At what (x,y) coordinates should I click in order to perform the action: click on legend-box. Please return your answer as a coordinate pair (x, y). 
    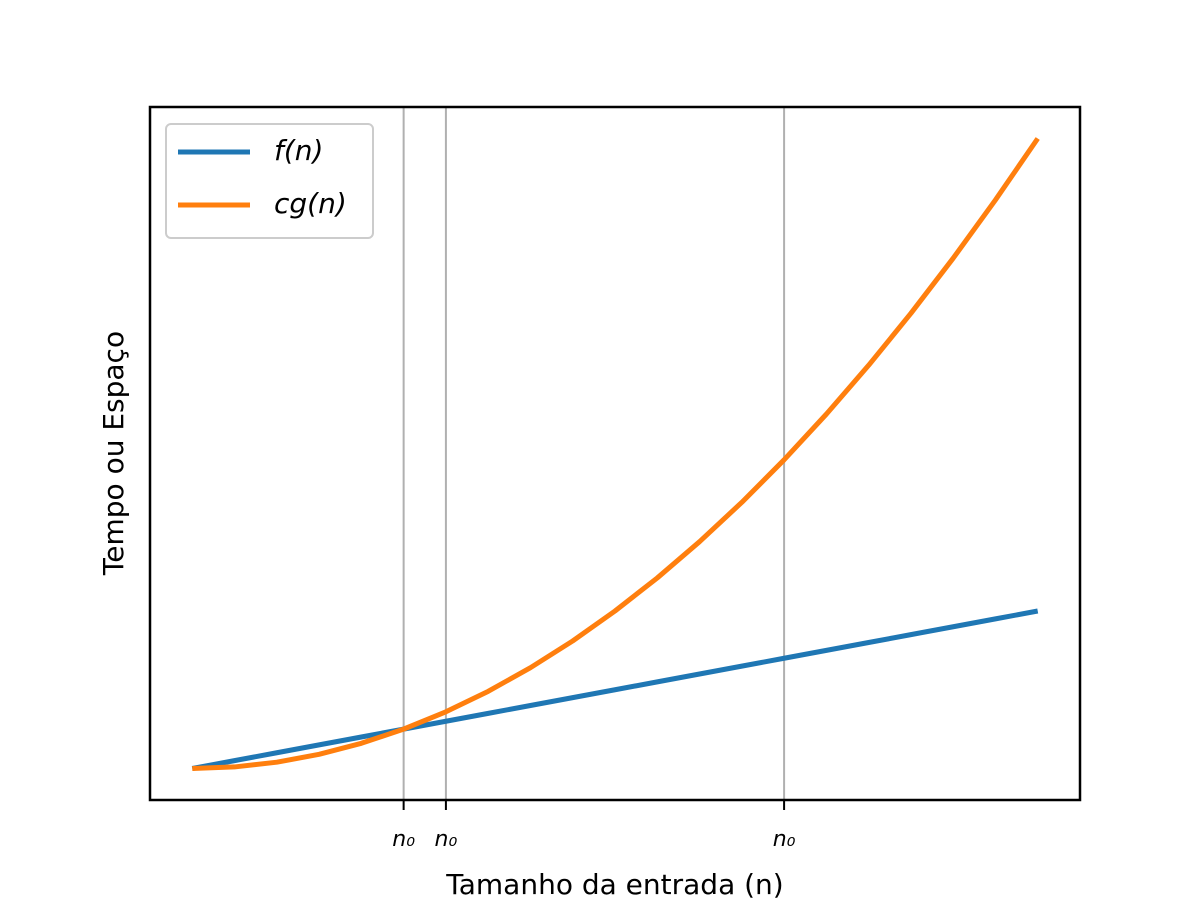
    Looking at the image, I should click on (269, 181).